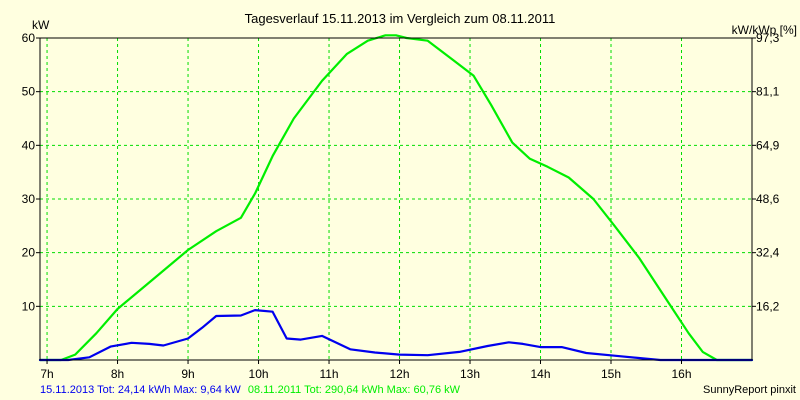 The image size is (800, 400). Describe the element at coordinates (328, 374) in the screenshot. I see `x-tick-label-11h: 11h` at that location.